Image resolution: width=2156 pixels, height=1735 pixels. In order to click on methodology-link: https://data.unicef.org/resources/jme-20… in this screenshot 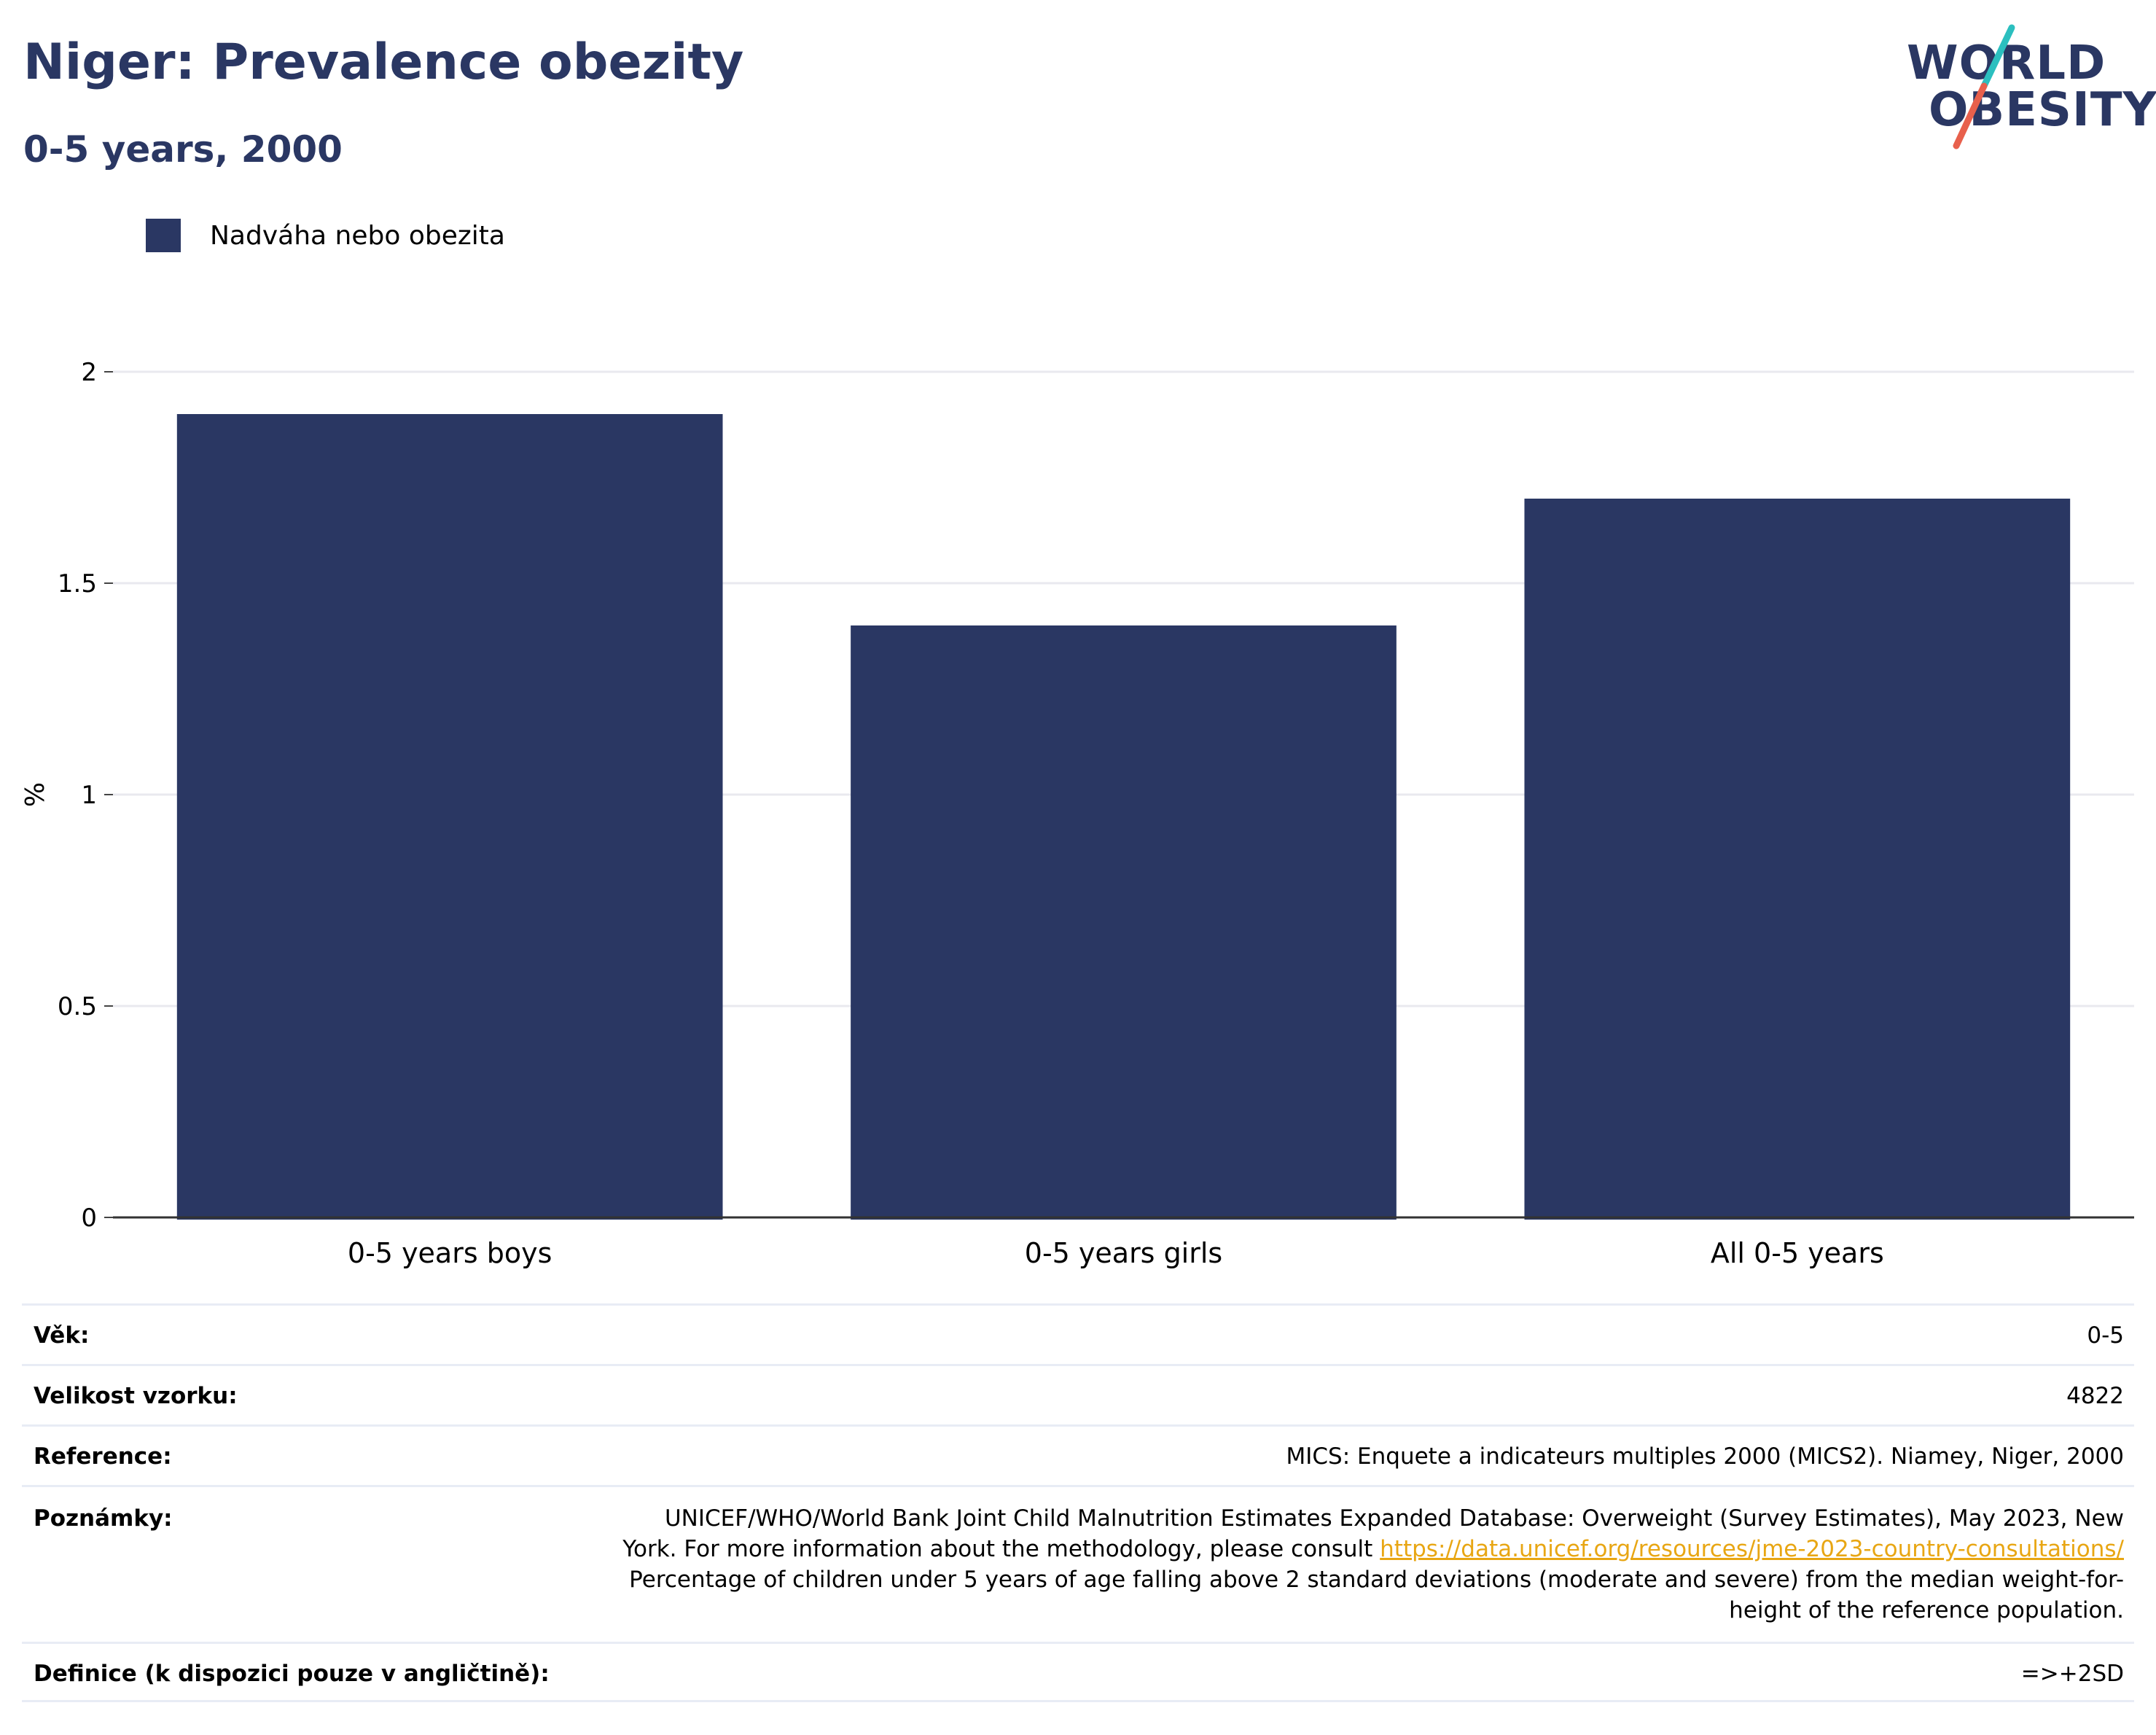, I will do `click(1752, 1549)`.